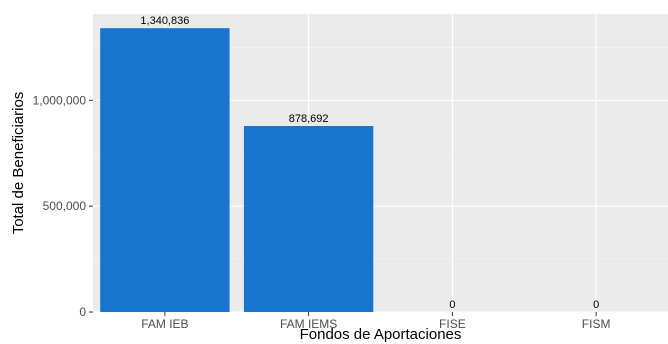 The width and height of the screenshot is (668, 344). Describe the element at coordinates (596, 324) in the screenshot. I see `x-tick-label: FISM` at that location.